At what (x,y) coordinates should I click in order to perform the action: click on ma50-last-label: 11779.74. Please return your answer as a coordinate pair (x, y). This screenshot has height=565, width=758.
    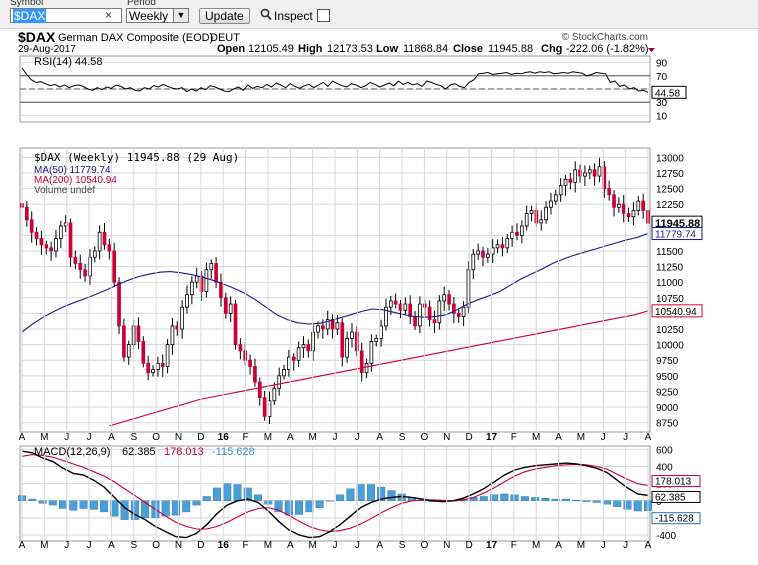
    Looking at the image, I should click on (675, 235).